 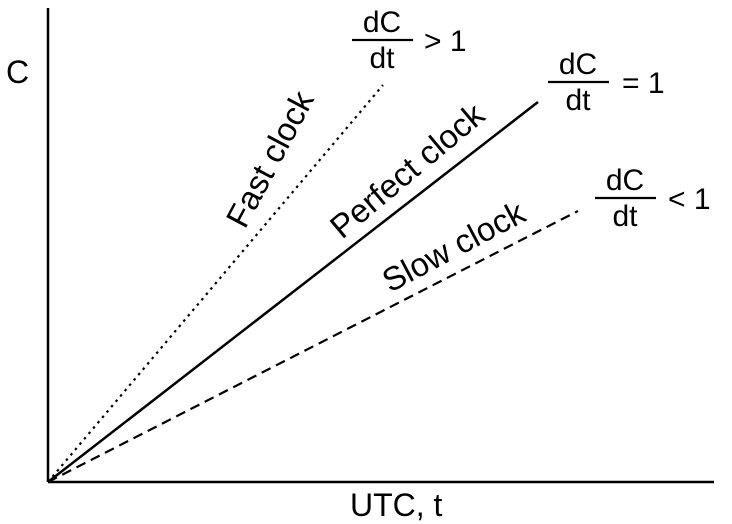 I want to click on fast-fraction-denominator: dt, so click(x=382, y=58).